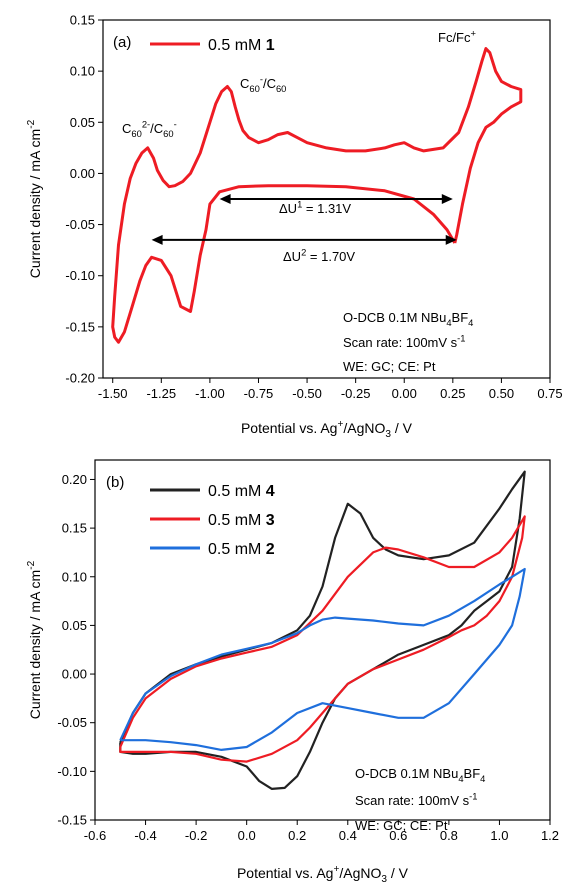 Image resolution: width=567 pixels, height=883 pixels. What do you see at coordinates (404, 393) in the screenshot?
I see `x-tick-label: 0.00` at bounding box center [404, 393].